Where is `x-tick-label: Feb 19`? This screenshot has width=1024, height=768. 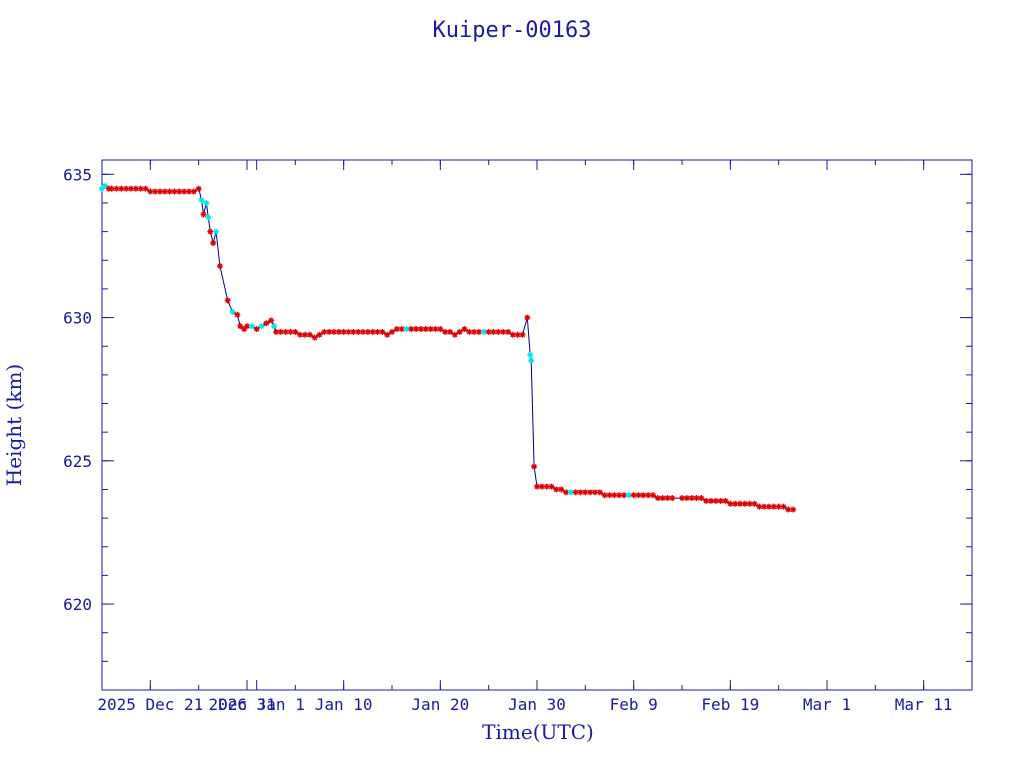
x-tick-label: Feb 19 is located at coordinates (730, 704).